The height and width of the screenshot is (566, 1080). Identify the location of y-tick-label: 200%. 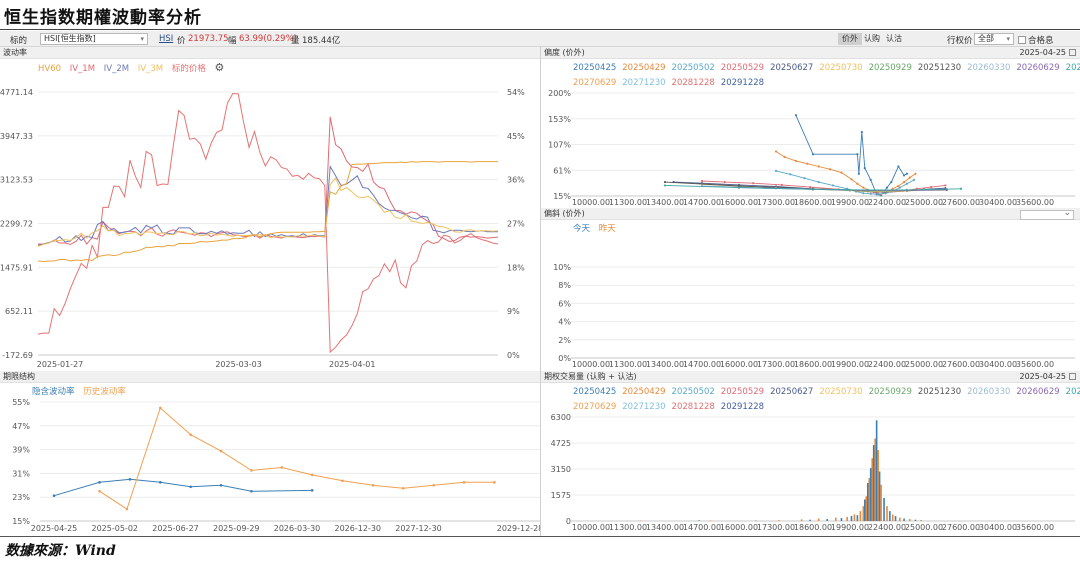
(559, 93).